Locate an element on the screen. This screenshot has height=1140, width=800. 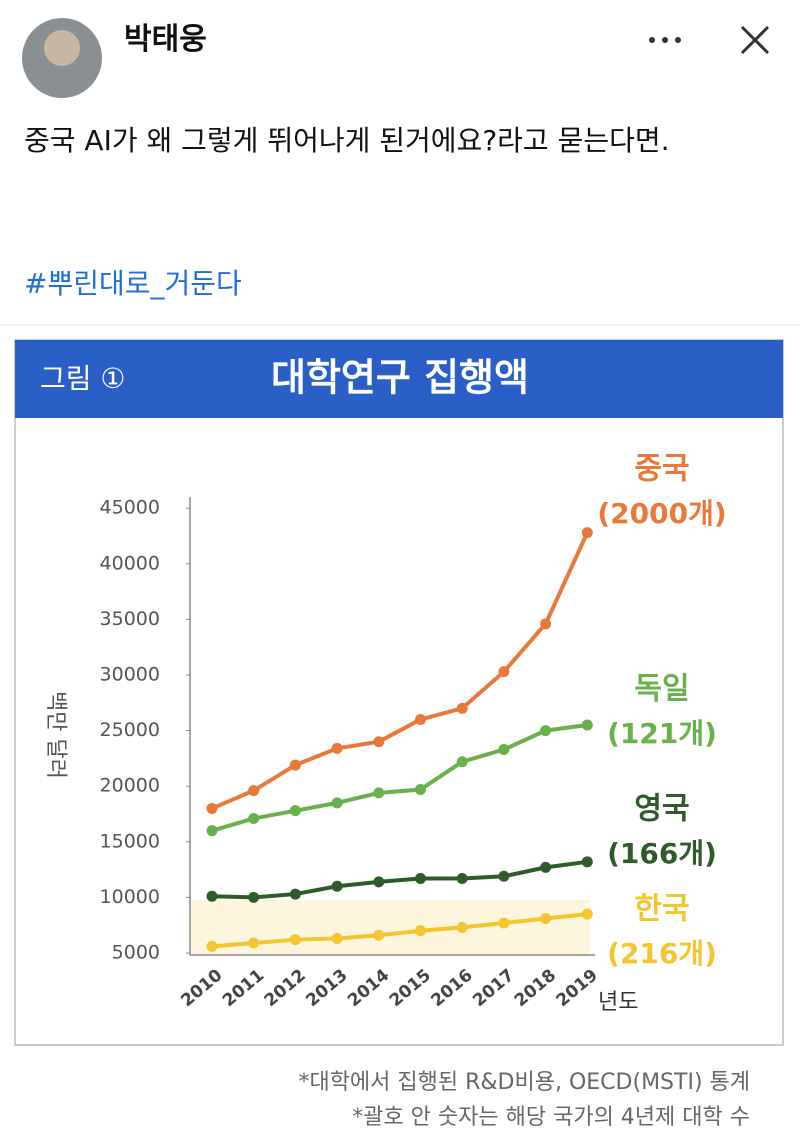
hashtag: #뿌린대로_거둔다 is located at coordinates (133, 283).